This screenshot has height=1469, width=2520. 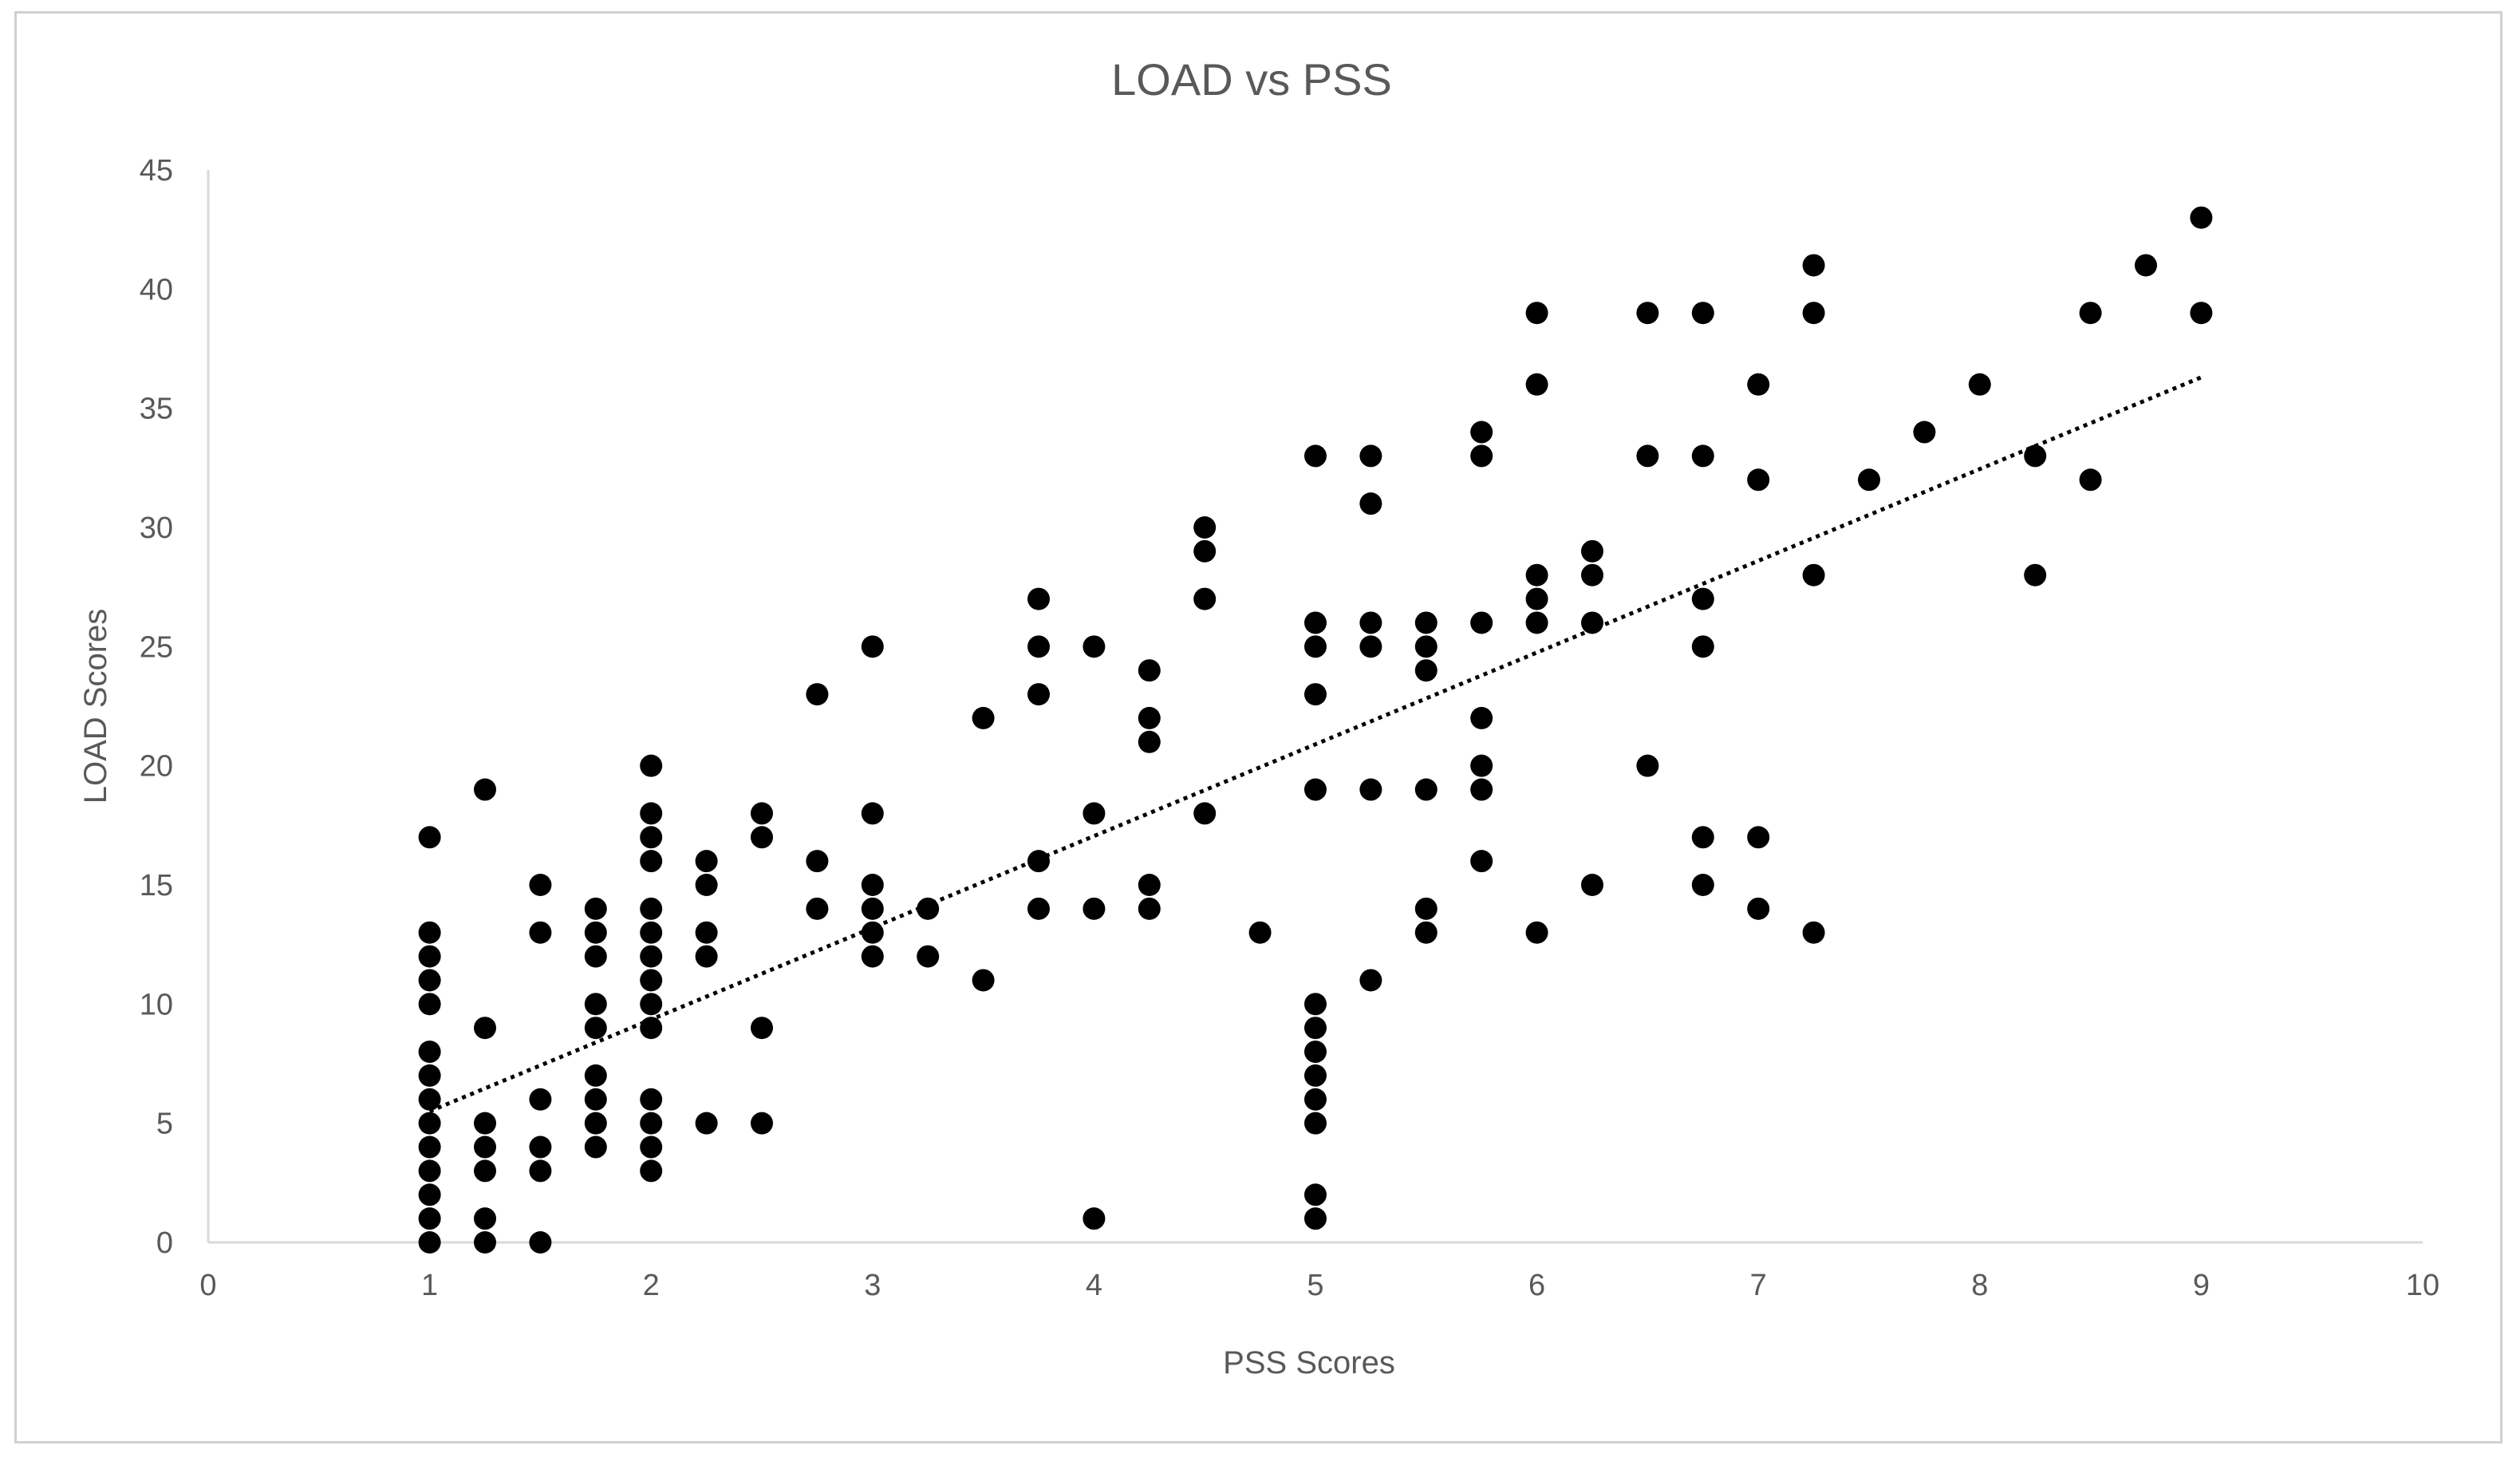 I want to click on y-axis-label: LOAD Scores, so click(x=95, y=706).